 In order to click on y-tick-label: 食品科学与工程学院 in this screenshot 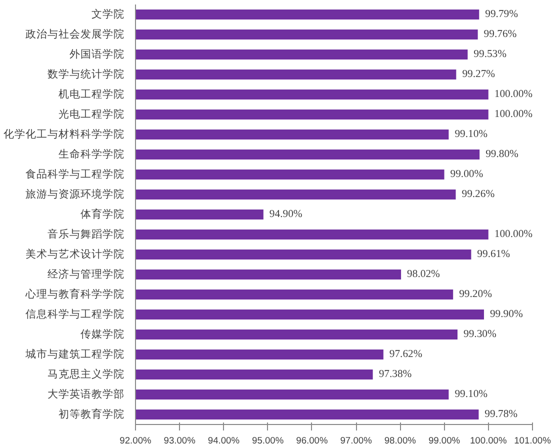, I will do `click(75, 174)`.